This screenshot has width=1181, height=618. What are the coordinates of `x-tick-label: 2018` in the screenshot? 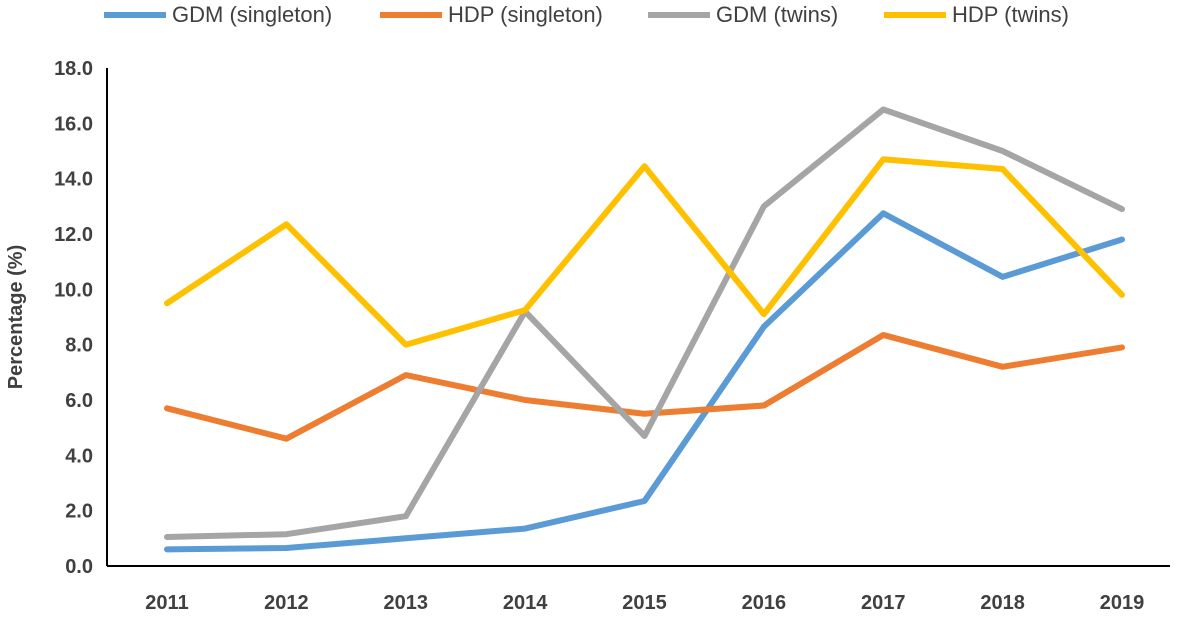 It's located at (1002, 603).